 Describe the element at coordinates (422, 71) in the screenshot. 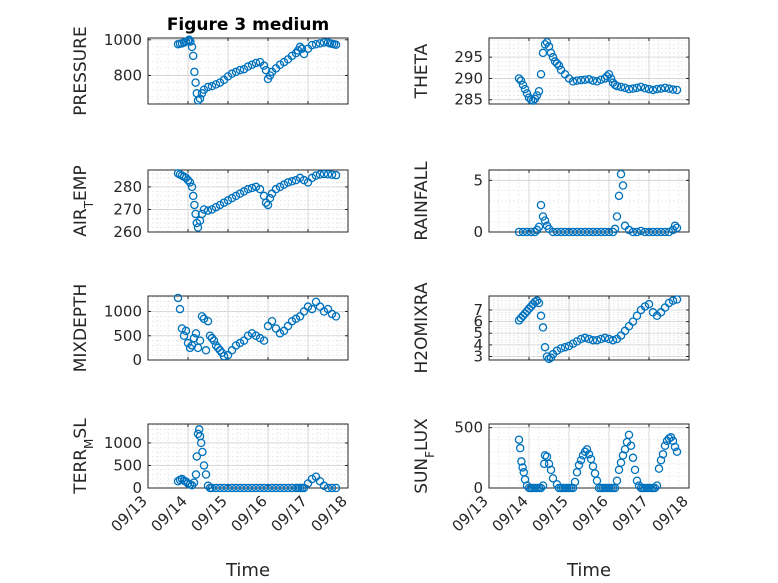

I see `y-axis-label: THETA` at that location.